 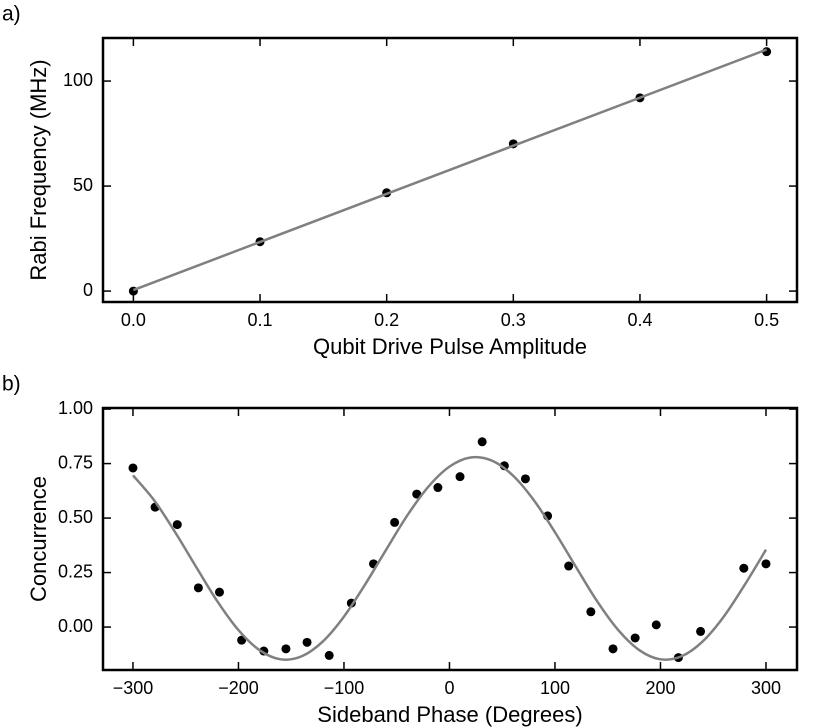 What do you see at coordinates (344, 688) in the screenshot?
I see `x-tick-label: −100` at bounding box center [344, 688].